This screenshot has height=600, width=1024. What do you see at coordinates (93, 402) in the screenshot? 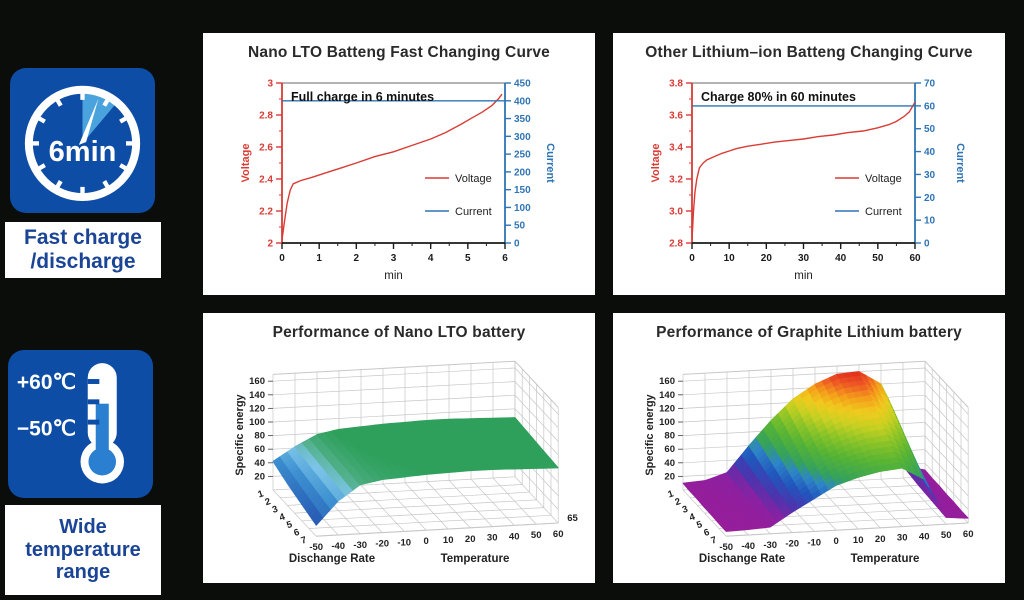
I see `thermometer-notches` at bounding box center [93, 402].